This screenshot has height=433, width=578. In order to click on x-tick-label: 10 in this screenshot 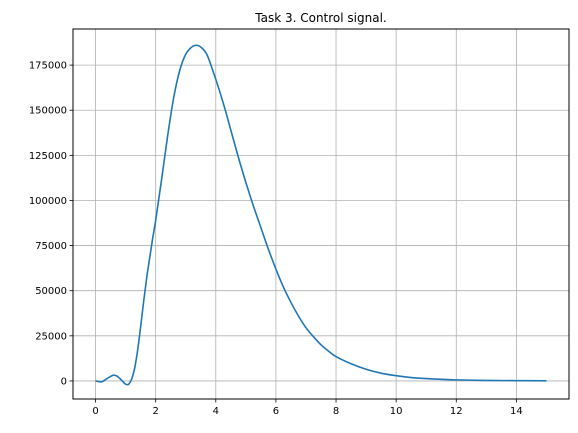, I will do `click(396, 411)`.